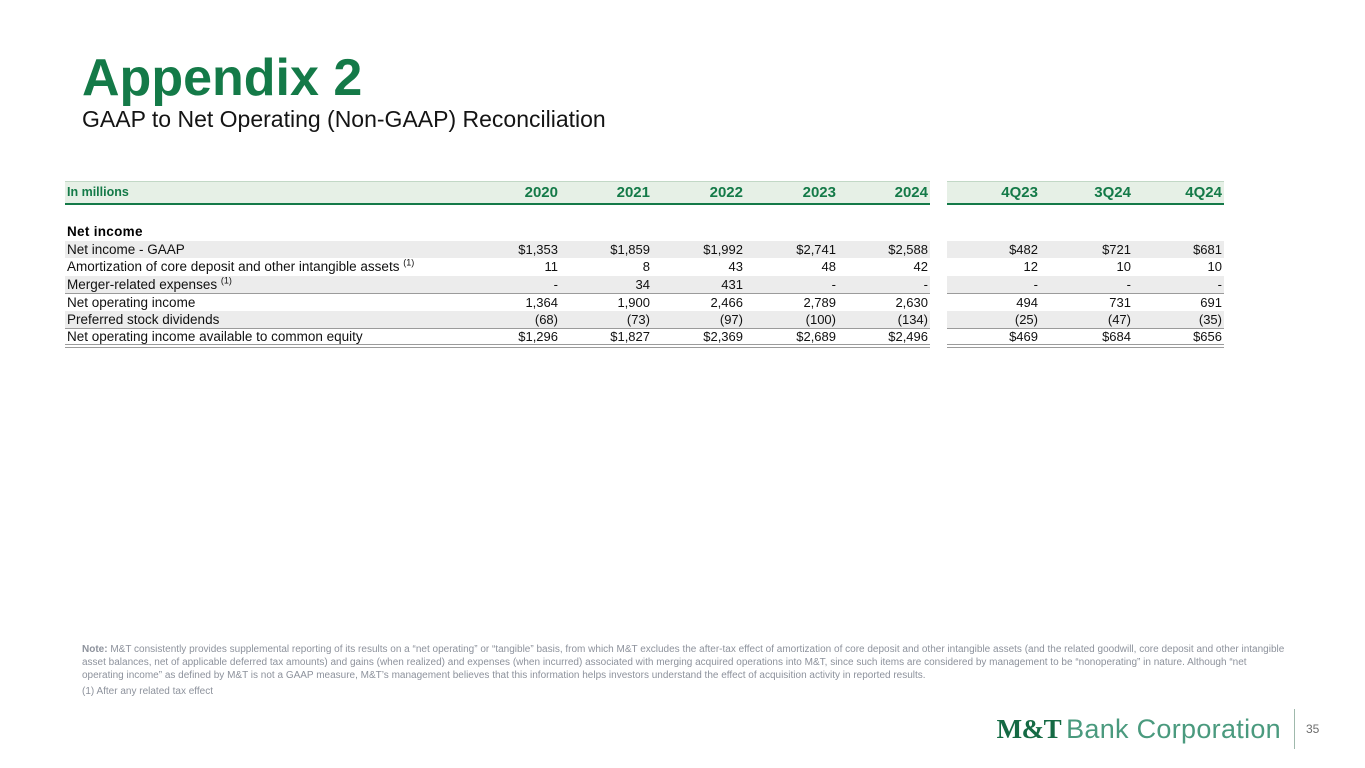 This screenshot has width=1365, height=768. I want to click on cell-value: $721, so click(1086, 249).